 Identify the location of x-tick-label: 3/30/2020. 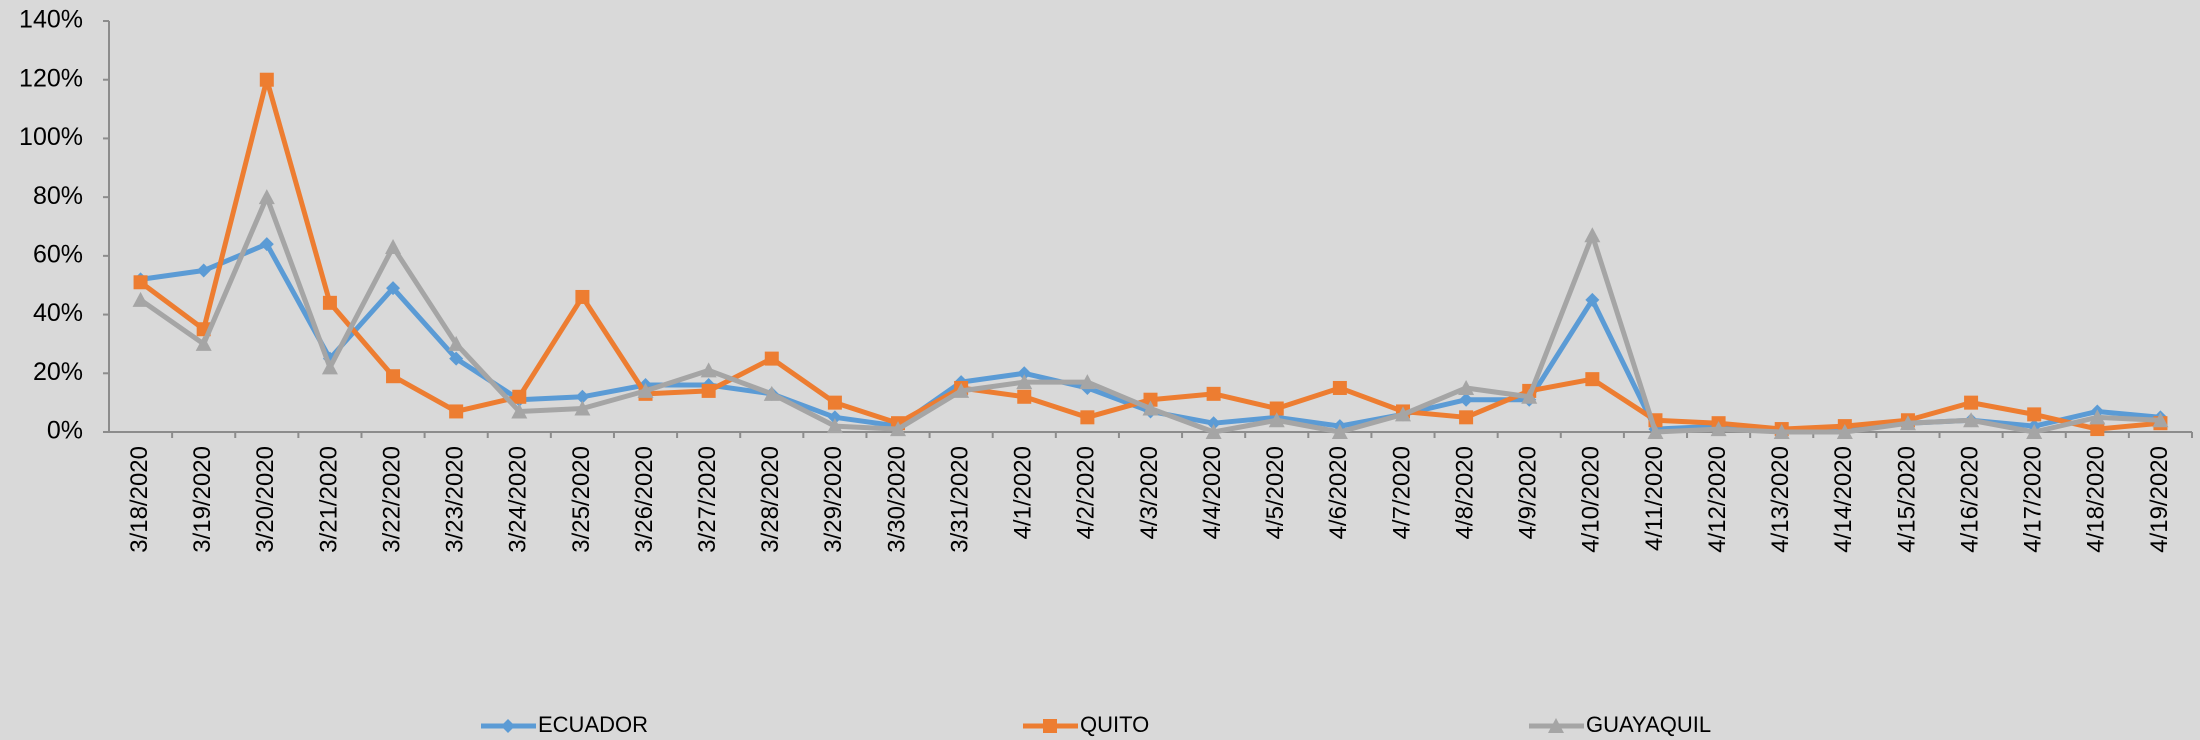
(896, 499).